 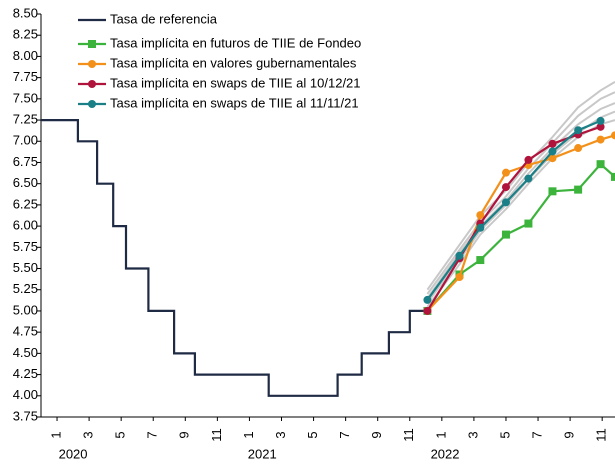 I want to click on y-tick-label: 4.75, so click(x=25, y=331).